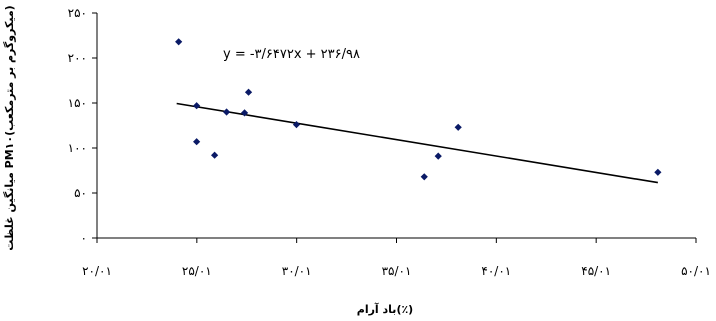 The height and width of the screenshot is (321, 716). I want to click on x-tick-label: ۴۵/۰۱, so click(596, 271).